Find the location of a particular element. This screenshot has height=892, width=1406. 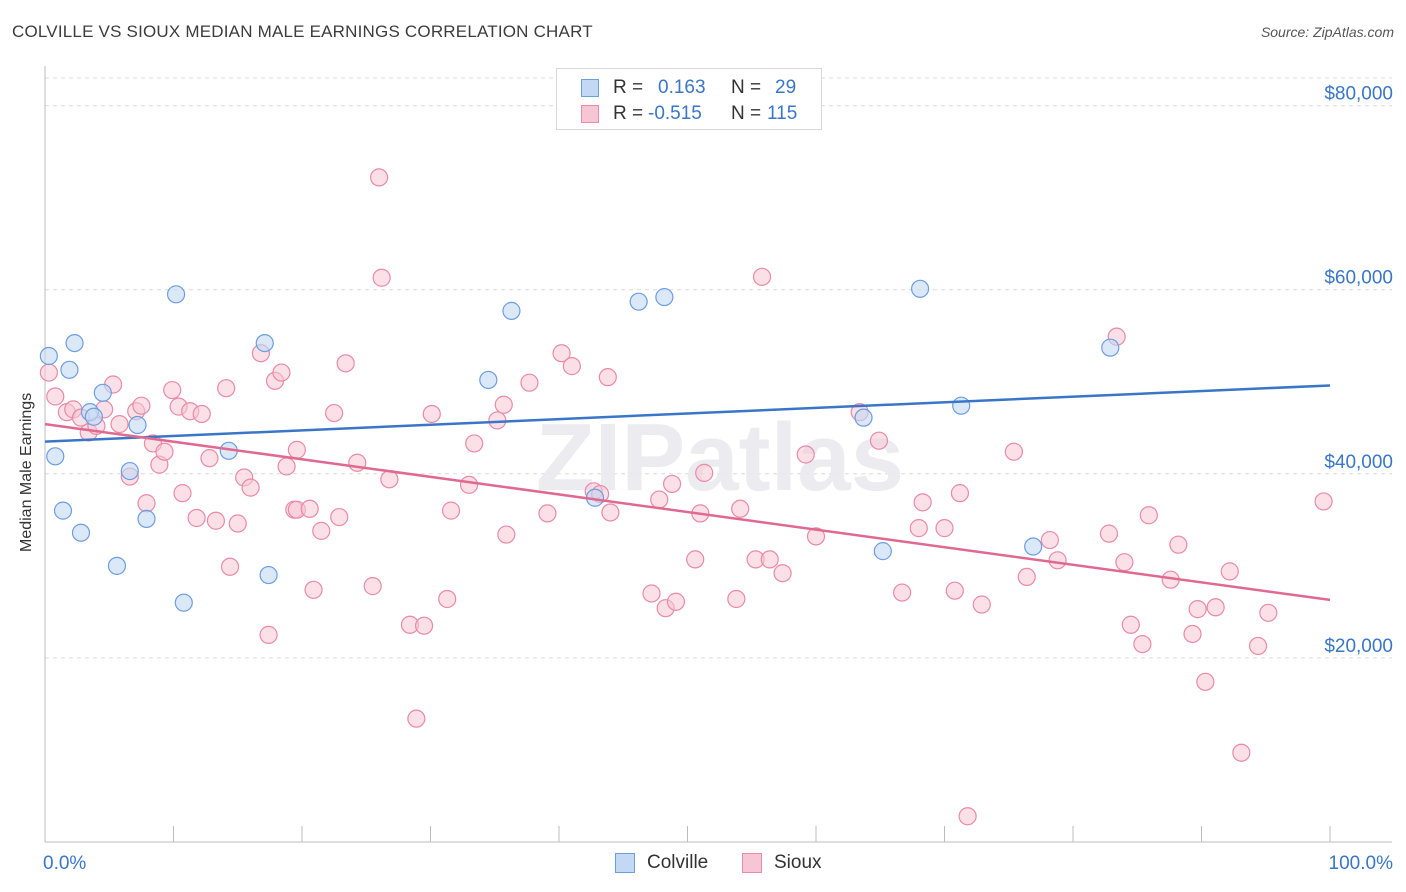

y-axis-title: Median Male Earnings is located at coordinates (26, 472).